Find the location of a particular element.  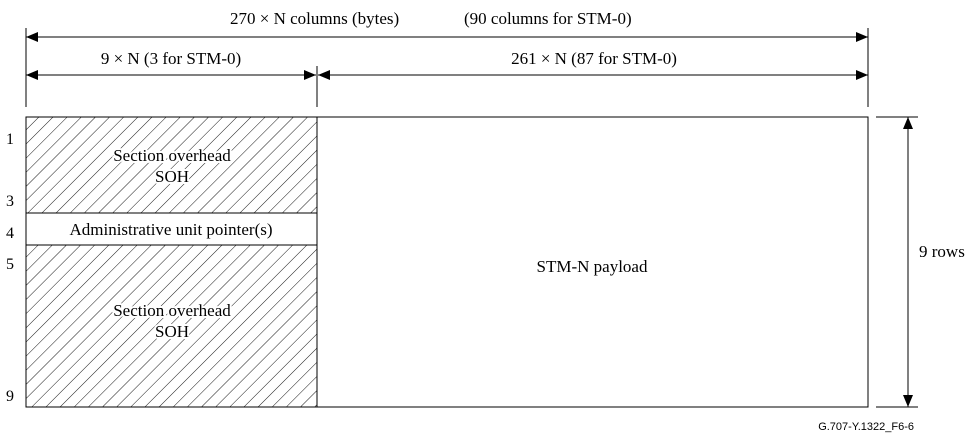

rows-label: 9 rows is located at coordinates (942, 251).